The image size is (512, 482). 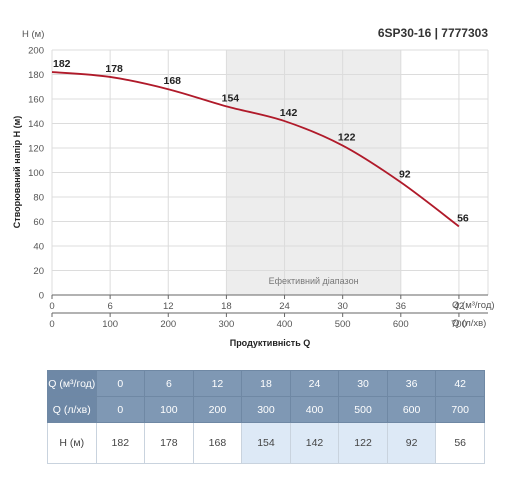 What do you see at coordinates (411, 443) in the screenshot?
I see `table-cell: 92` at bounding box center [411, 443].